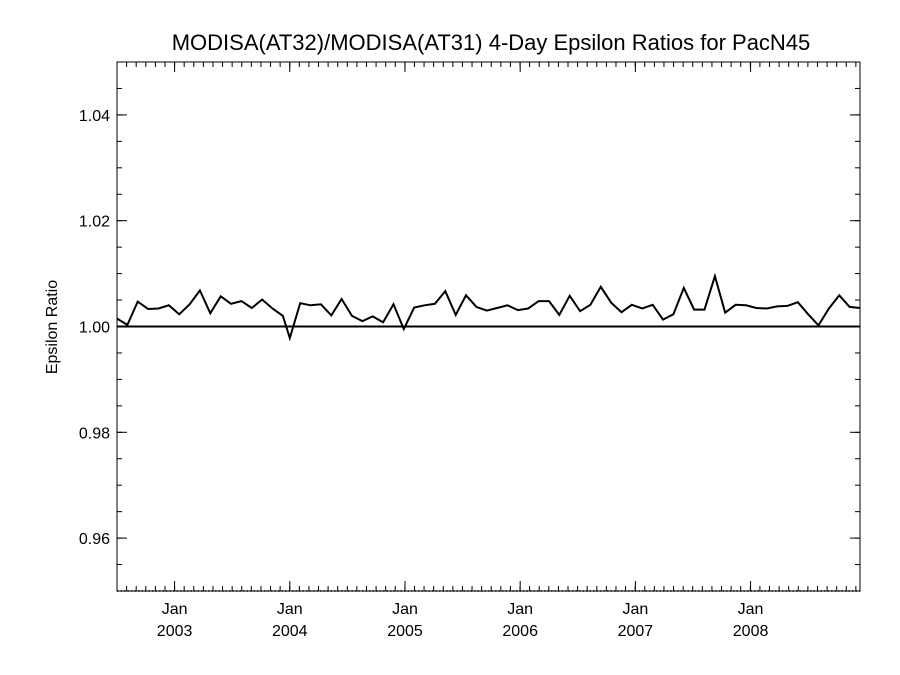  What do you see at coordinates (751, 631) in the screenshot?
I see `x-tick-label-year: 2008` at bounding box center [751, 631].